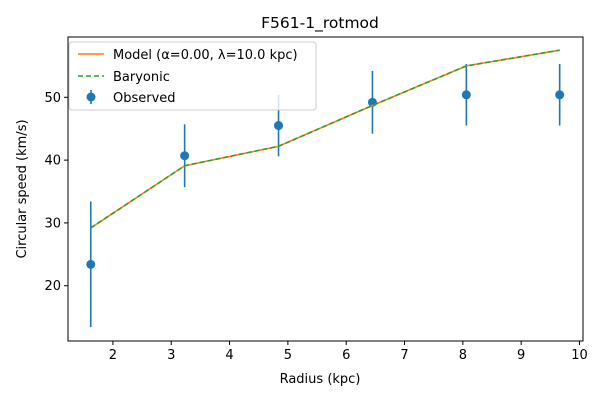 The height and width of the screenshot is (400, 600). Describe the element at coordinates (91, 97) in the screenshot. I see `legend-observed-marker` at that location.